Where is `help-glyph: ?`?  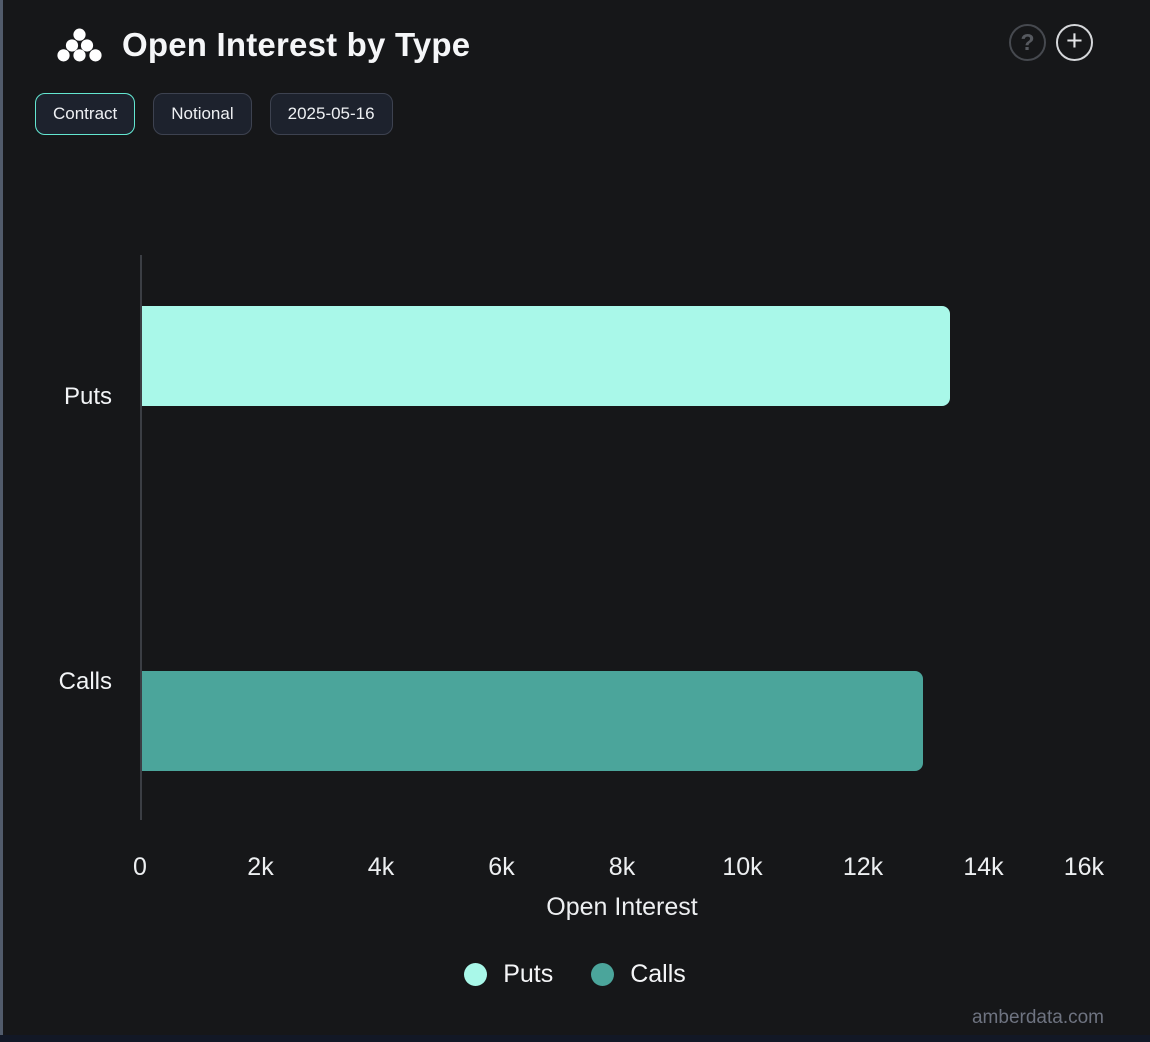 help-glyph: ? is located at coordinates (1027, 42).